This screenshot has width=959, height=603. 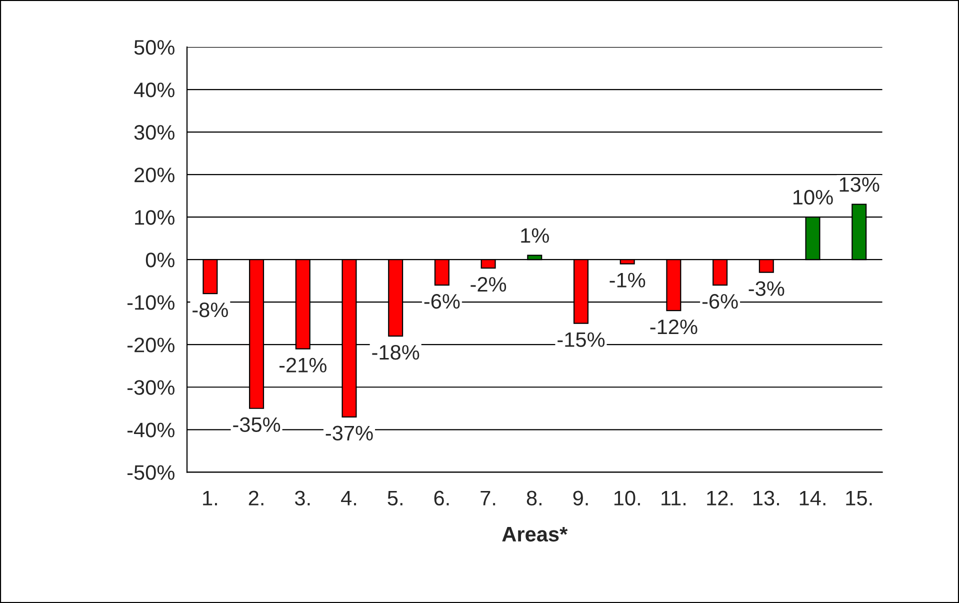 What do you see at coordinates (348, 498) in the screenshot?
I see `x-tick-label: 4.` at bounding box center [348, 498].